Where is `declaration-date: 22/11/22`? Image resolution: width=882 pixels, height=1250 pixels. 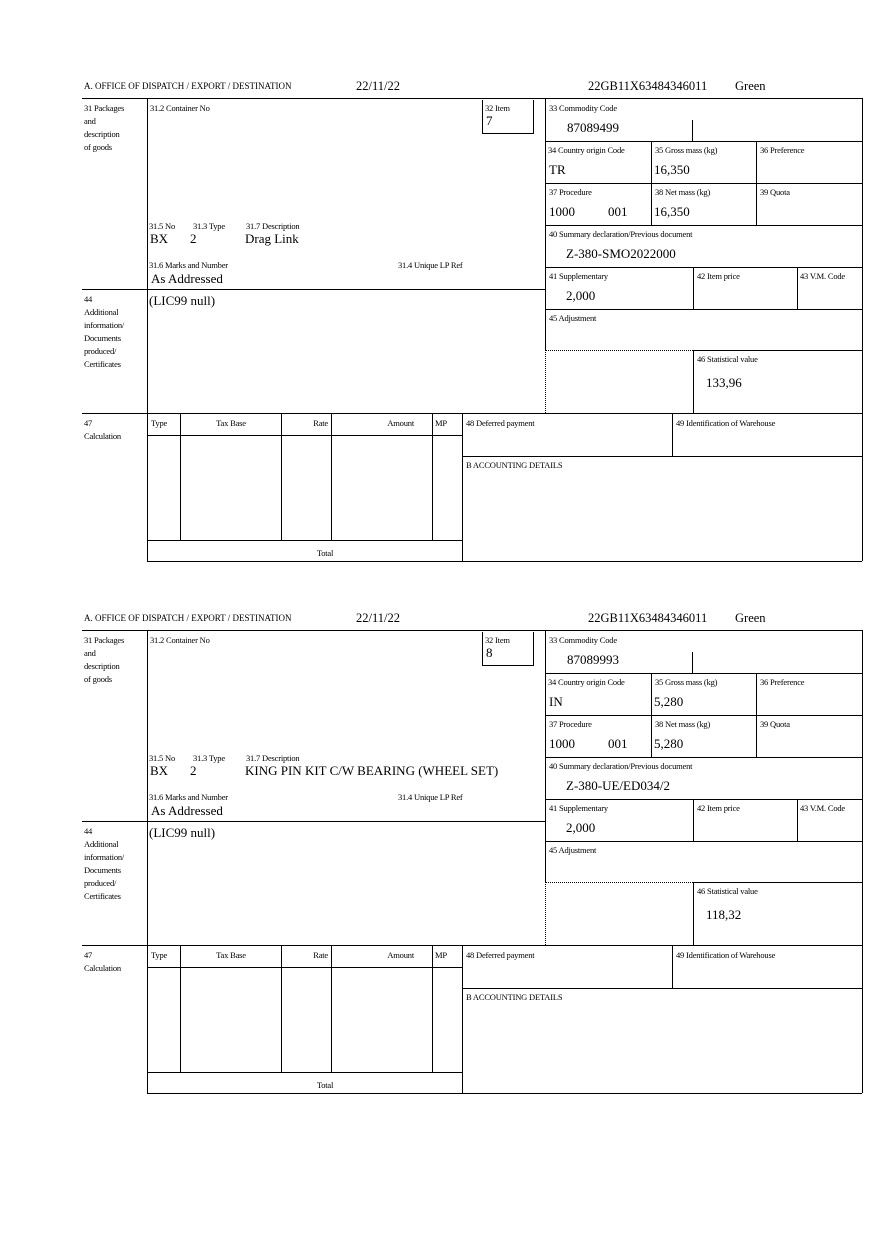 declaration-date: 22/11/22 is located at coordinates (378, 86).